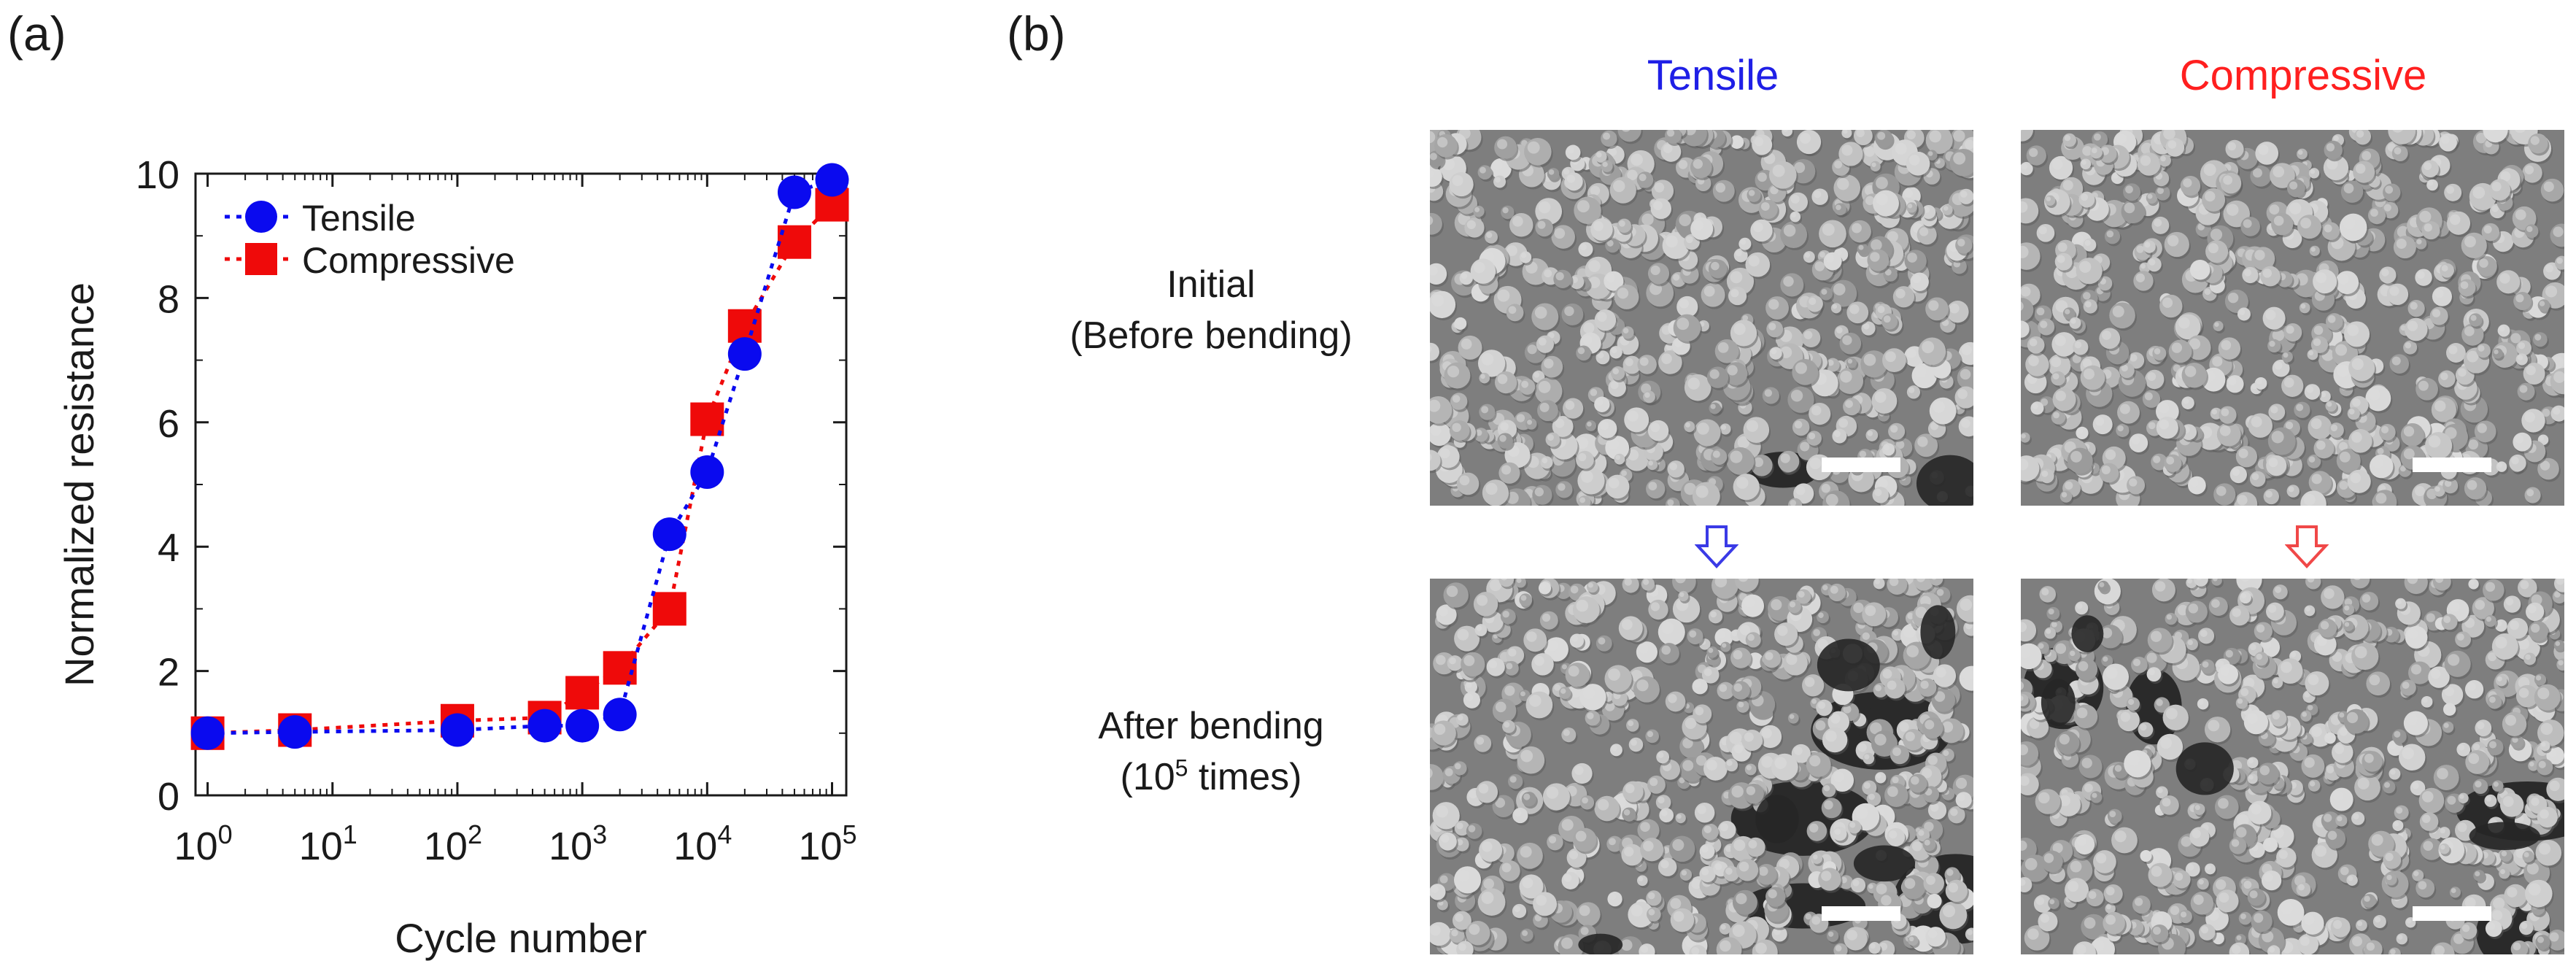 This screenshot has height=969, width=2576. Describe the element at coordinates (261, 217) in the screenshot. I see `legend-marker-tensile` at that location.